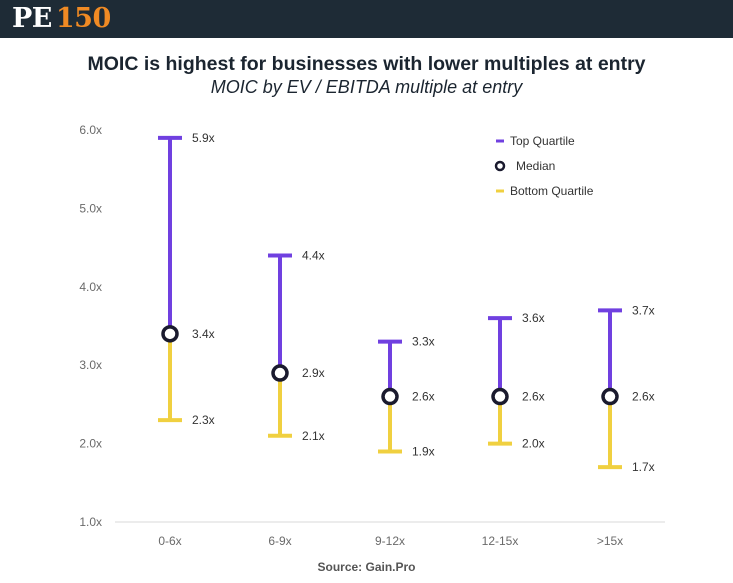  Describe the element at coordinates (90, 444) in the screenshot. I see `y-tick-label: 2.0x` at that location.